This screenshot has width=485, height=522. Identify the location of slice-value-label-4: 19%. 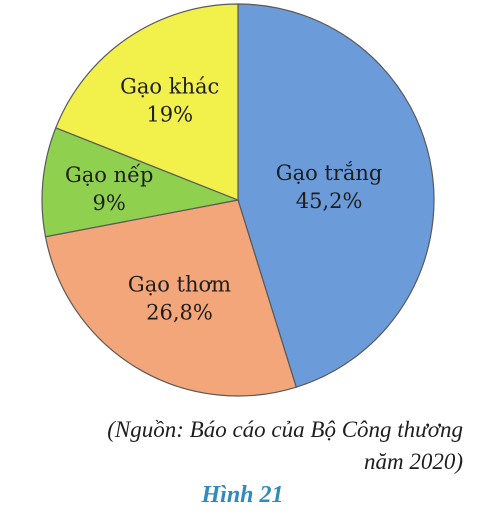
(169, 115).